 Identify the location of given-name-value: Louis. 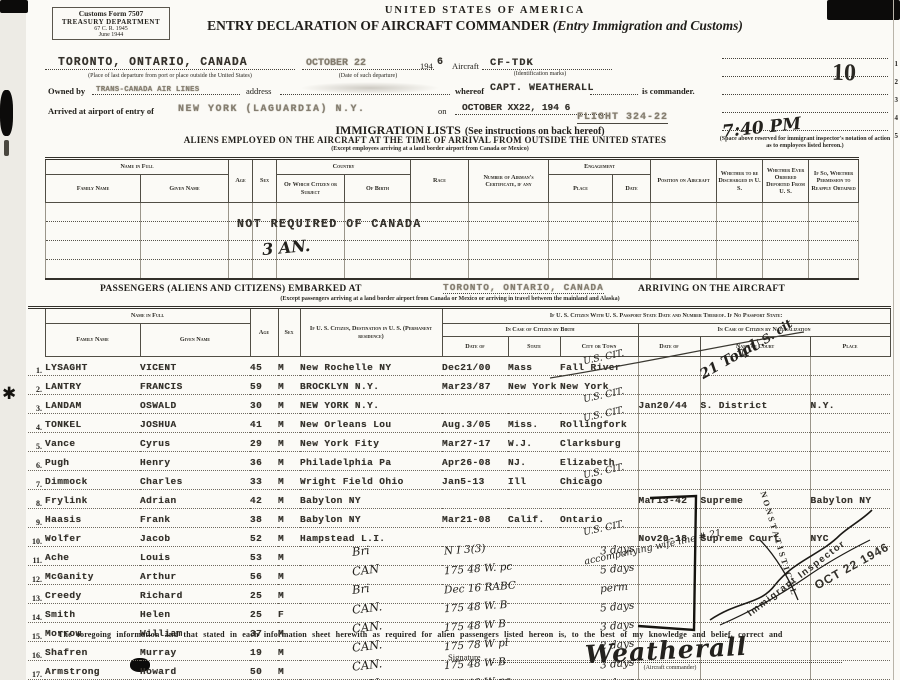
(155, 557).